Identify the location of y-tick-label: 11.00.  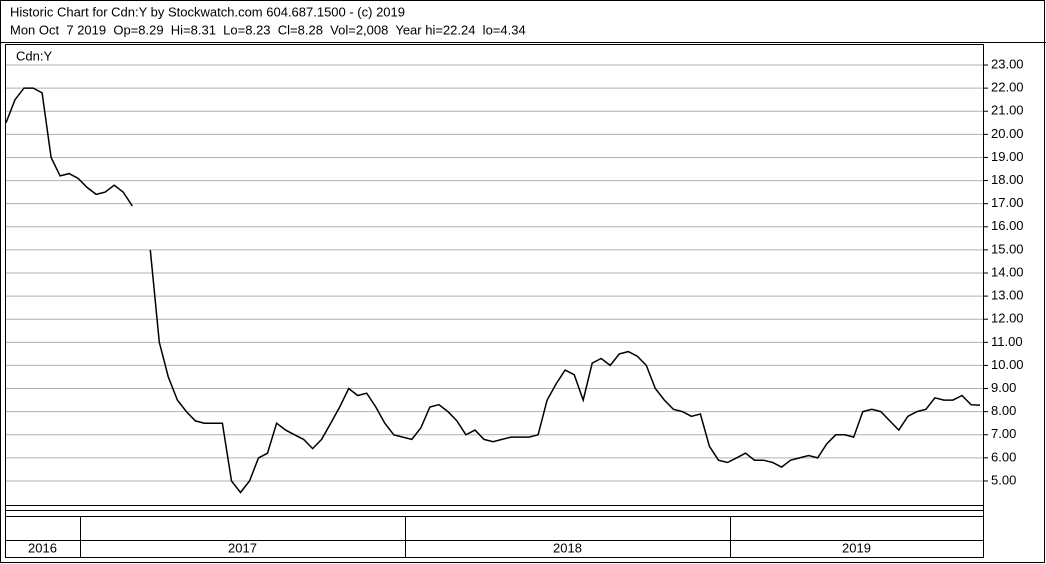
(1007, 341).